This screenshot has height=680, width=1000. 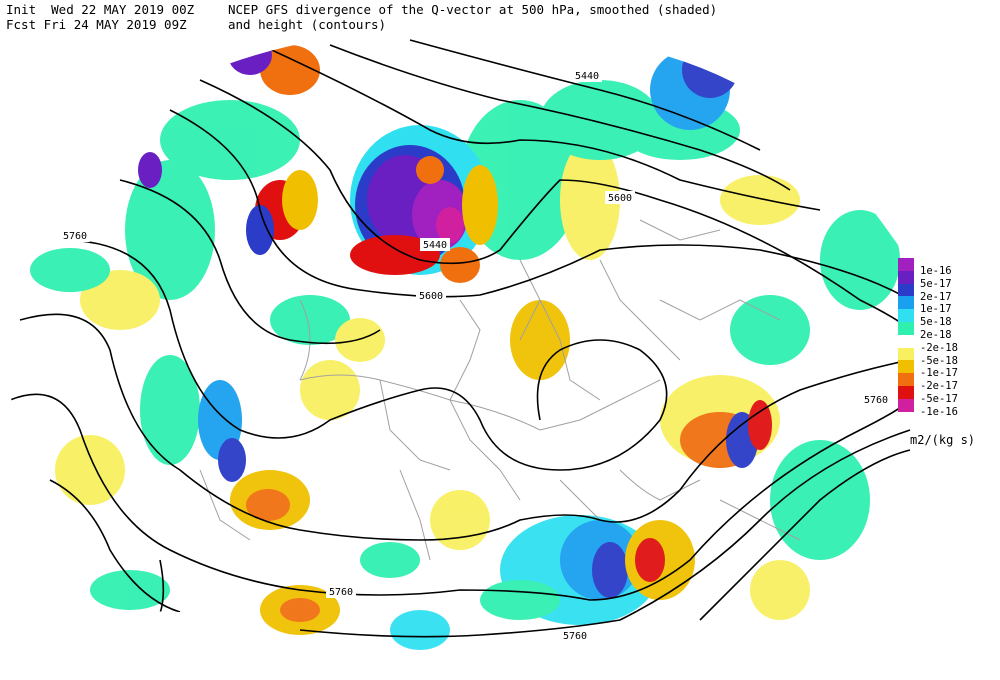 I want to click on legend-label: 1e-16, so click(x=936, y=271).